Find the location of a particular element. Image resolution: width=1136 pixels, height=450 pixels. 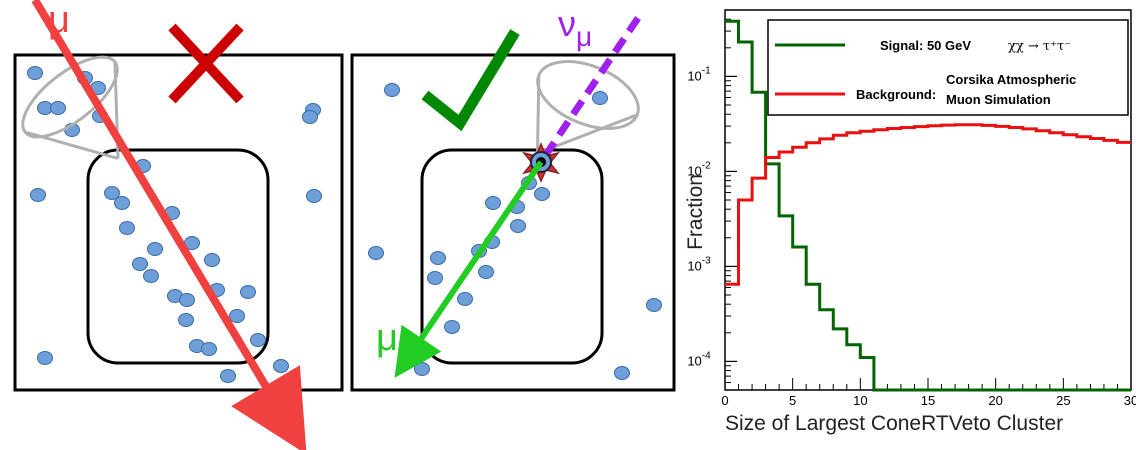

x-axis-label: Size of Largest ConeRTVeto Cluster is located at coordinates (894, 423).